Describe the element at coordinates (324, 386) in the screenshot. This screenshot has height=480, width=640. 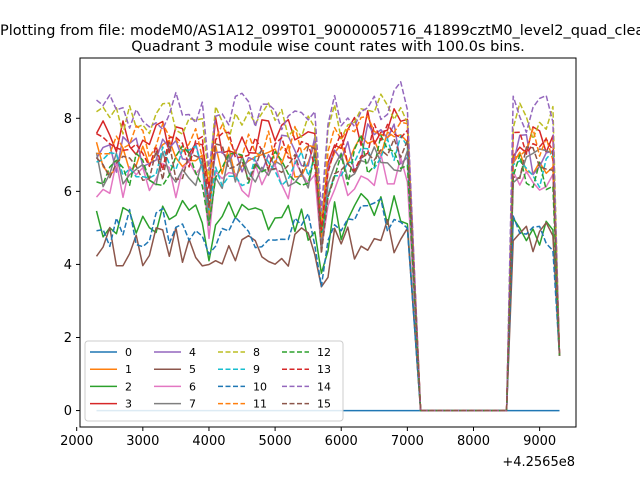
I see `legend-label-14: 14` at that location.